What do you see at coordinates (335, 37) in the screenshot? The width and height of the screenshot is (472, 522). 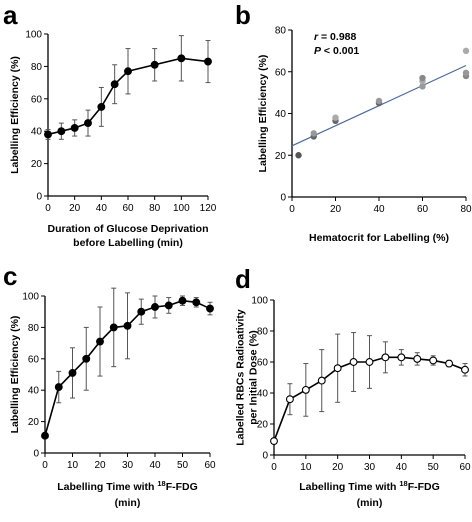 I see `stat-annotation: r = 0.988` at bounding box center [335, 37].